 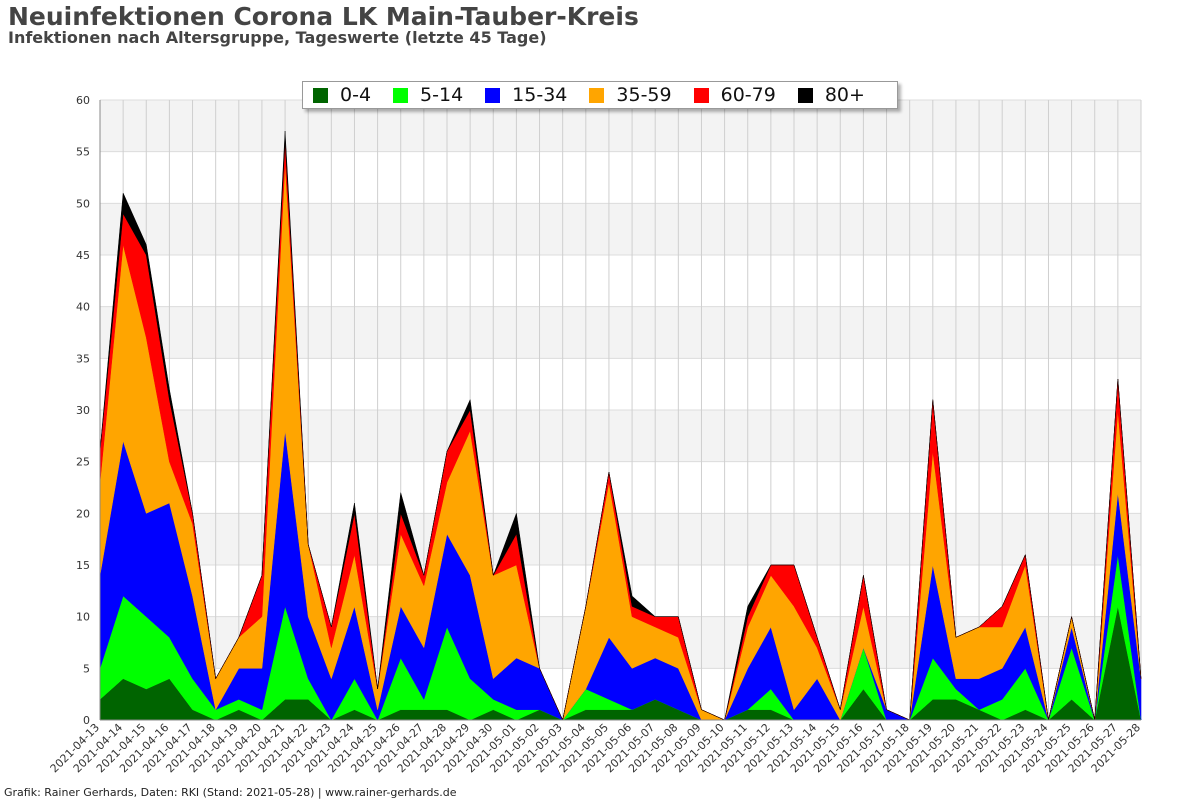 What do you see at coordinates (83, 307) in the screenshot?
I see `y-tick-label: 40` at bounding box center [83, 307].